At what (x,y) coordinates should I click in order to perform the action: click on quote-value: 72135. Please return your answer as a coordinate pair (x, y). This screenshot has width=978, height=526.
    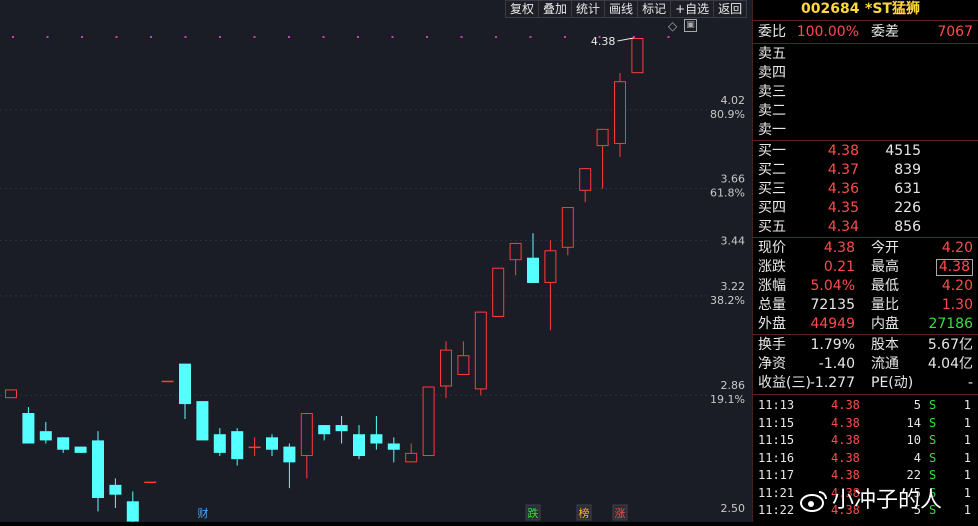
    Looking at the image, I should click on (832, 305).